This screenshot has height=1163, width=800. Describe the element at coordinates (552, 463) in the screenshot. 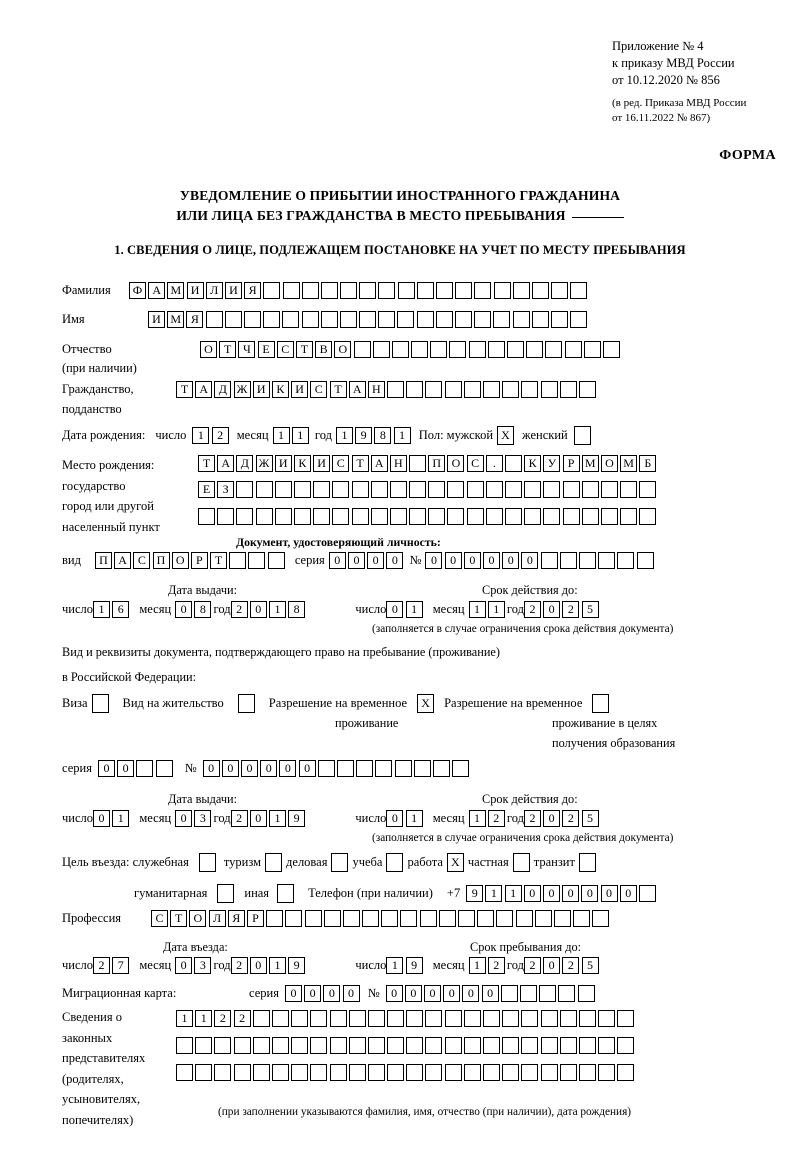

I see `char-cell: У` at that location.